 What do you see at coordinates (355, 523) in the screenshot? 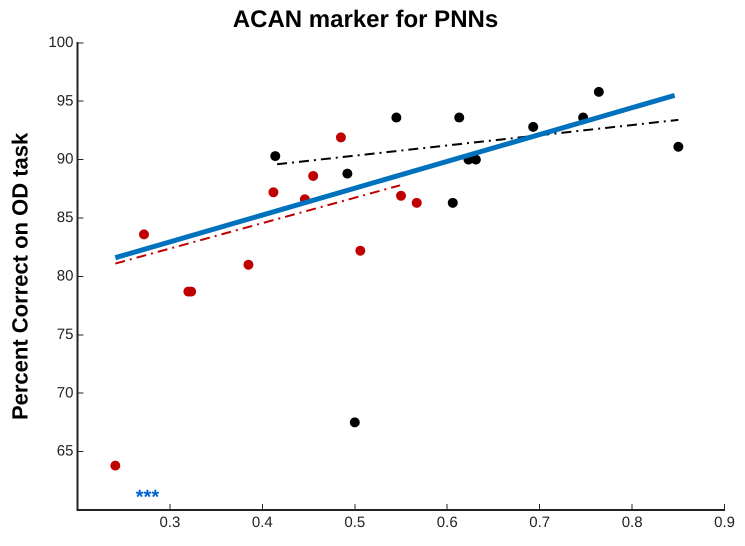
I see `x-tick-label: 0.5` at bounding box center [355, 523].